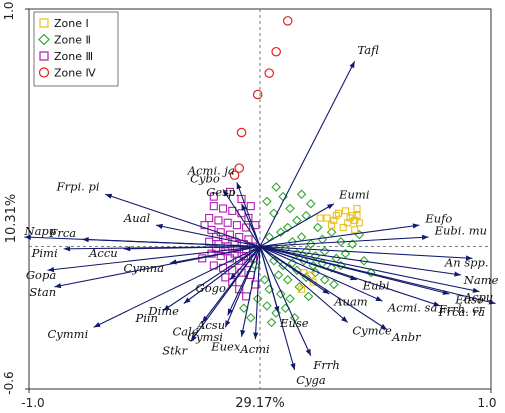 The width and height of the screenshot is (505, 413). What do you see at coordinates (469, 258) in the screenshot?
I see `arrowhead-an-spp` at bounding box center [469, 258].